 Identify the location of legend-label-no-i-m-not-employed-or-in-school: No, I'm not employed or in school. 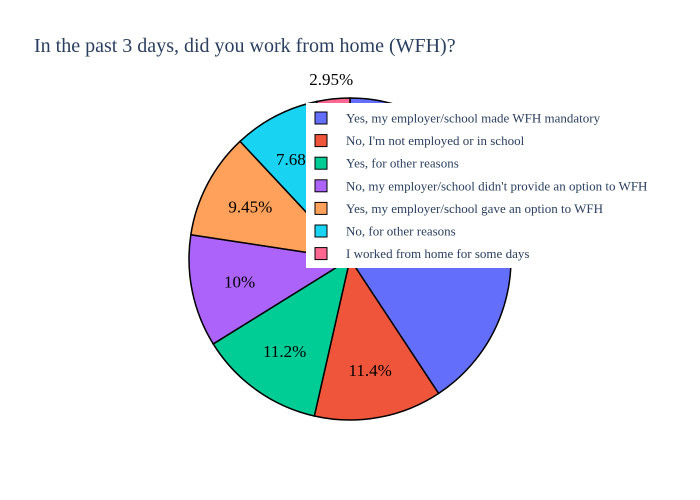
(435, 140).